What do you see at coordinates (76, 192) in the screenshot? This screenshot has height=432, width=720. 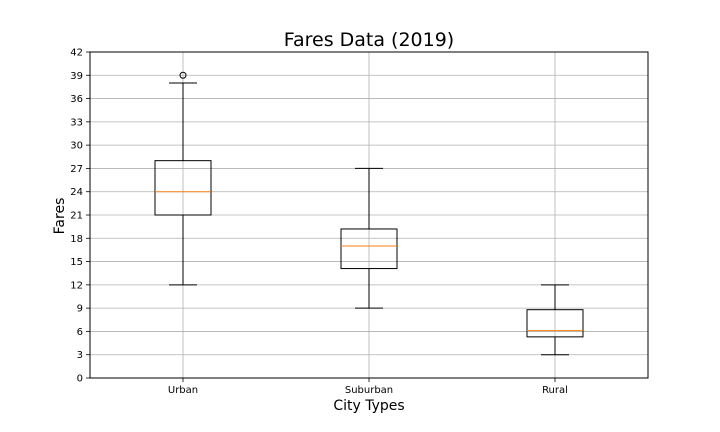 I see `y-tick-label: 24` at bounding box center [76, 192].